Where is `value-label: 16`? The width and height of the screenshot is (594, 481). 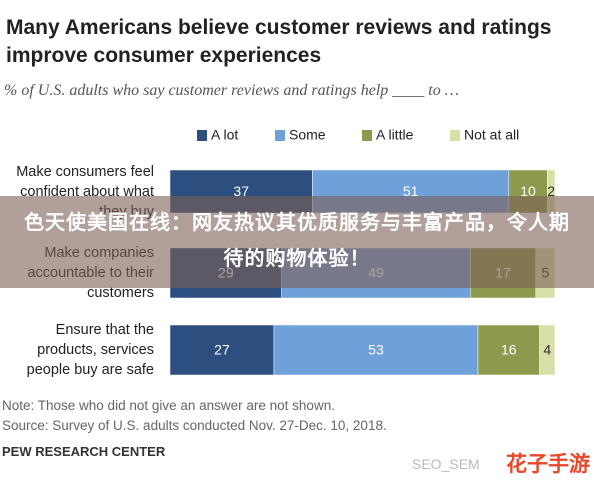 value-label: 16 is located at coordinates (509, 350).